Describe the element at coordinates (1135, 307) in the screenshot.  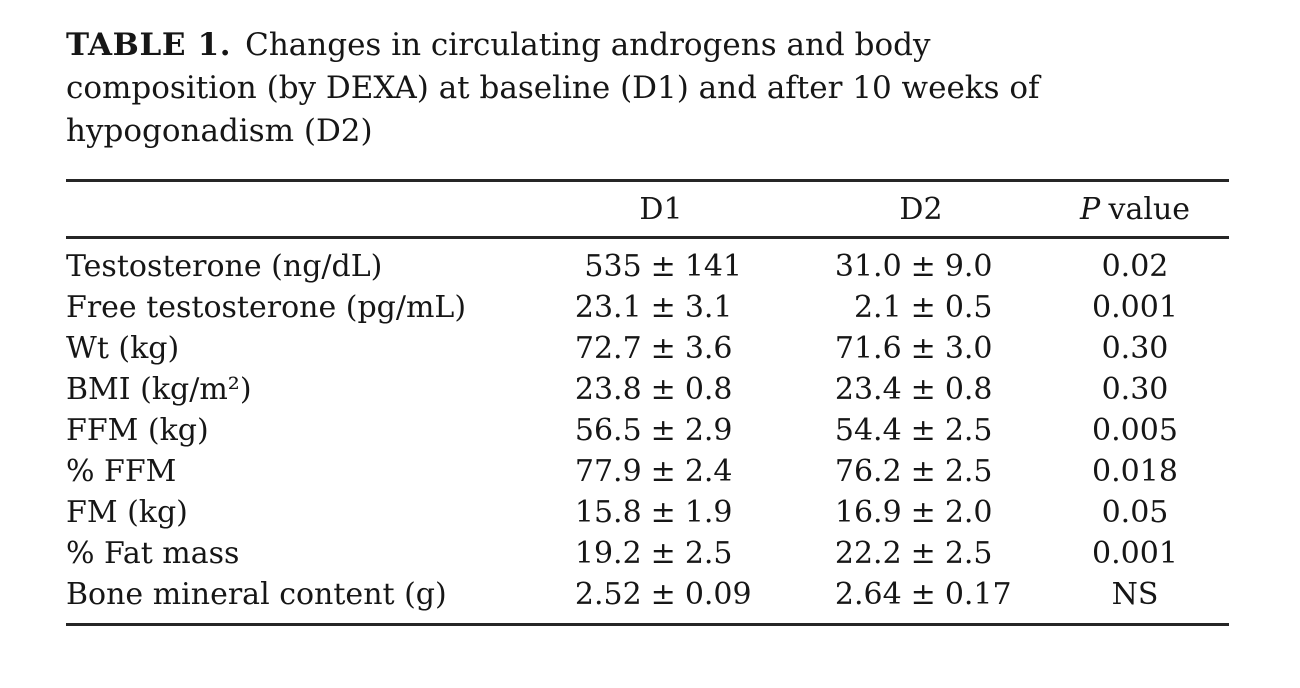
I see `p-value: 0.001` at that location.